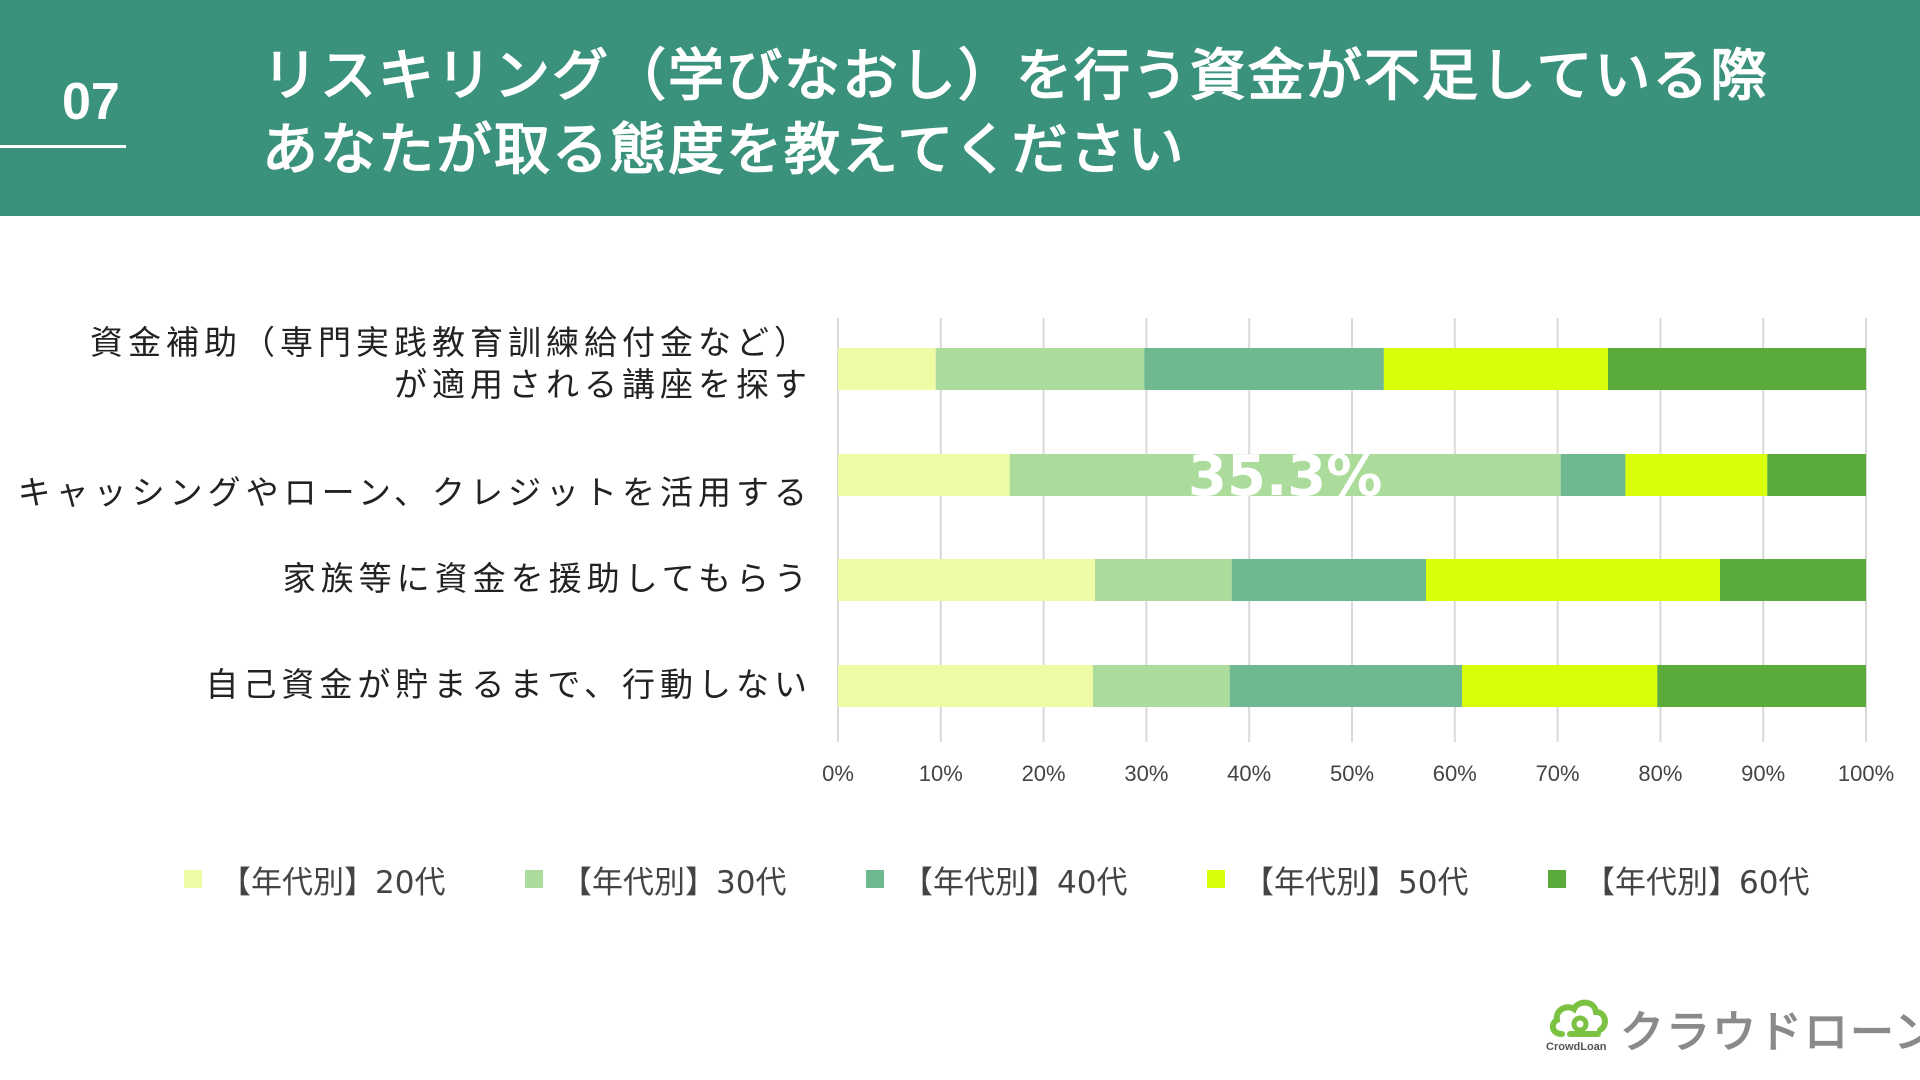 The width and height of the screenshot is (1920, 1080). I want to click on category-label-1-line-2: が適用される講座を探す, so click(603, 384).